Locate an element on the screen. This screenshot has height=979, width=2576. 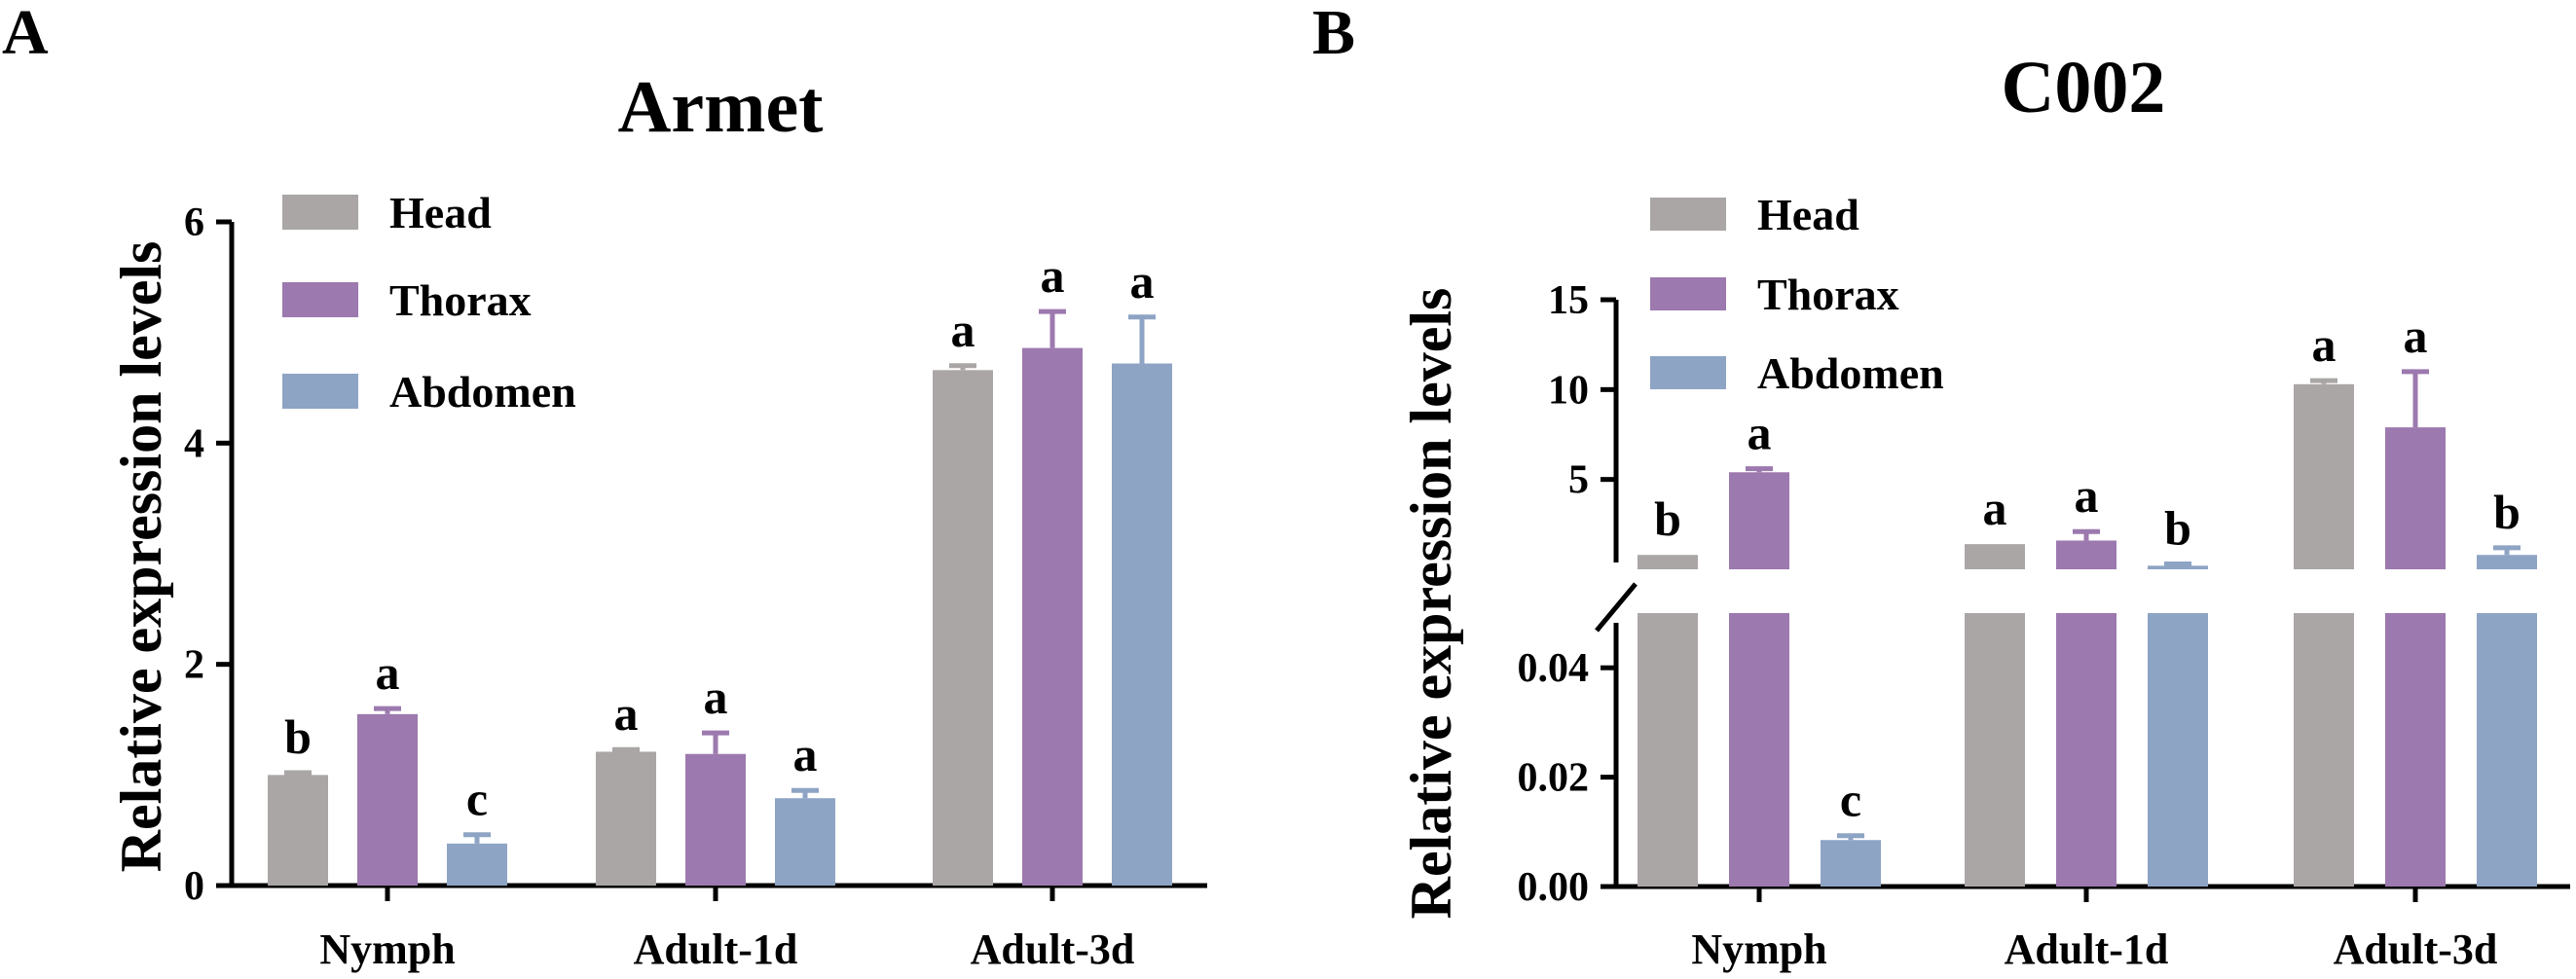
chart-b-category-label: Adult-1d is located at coordinates (2087, 949).